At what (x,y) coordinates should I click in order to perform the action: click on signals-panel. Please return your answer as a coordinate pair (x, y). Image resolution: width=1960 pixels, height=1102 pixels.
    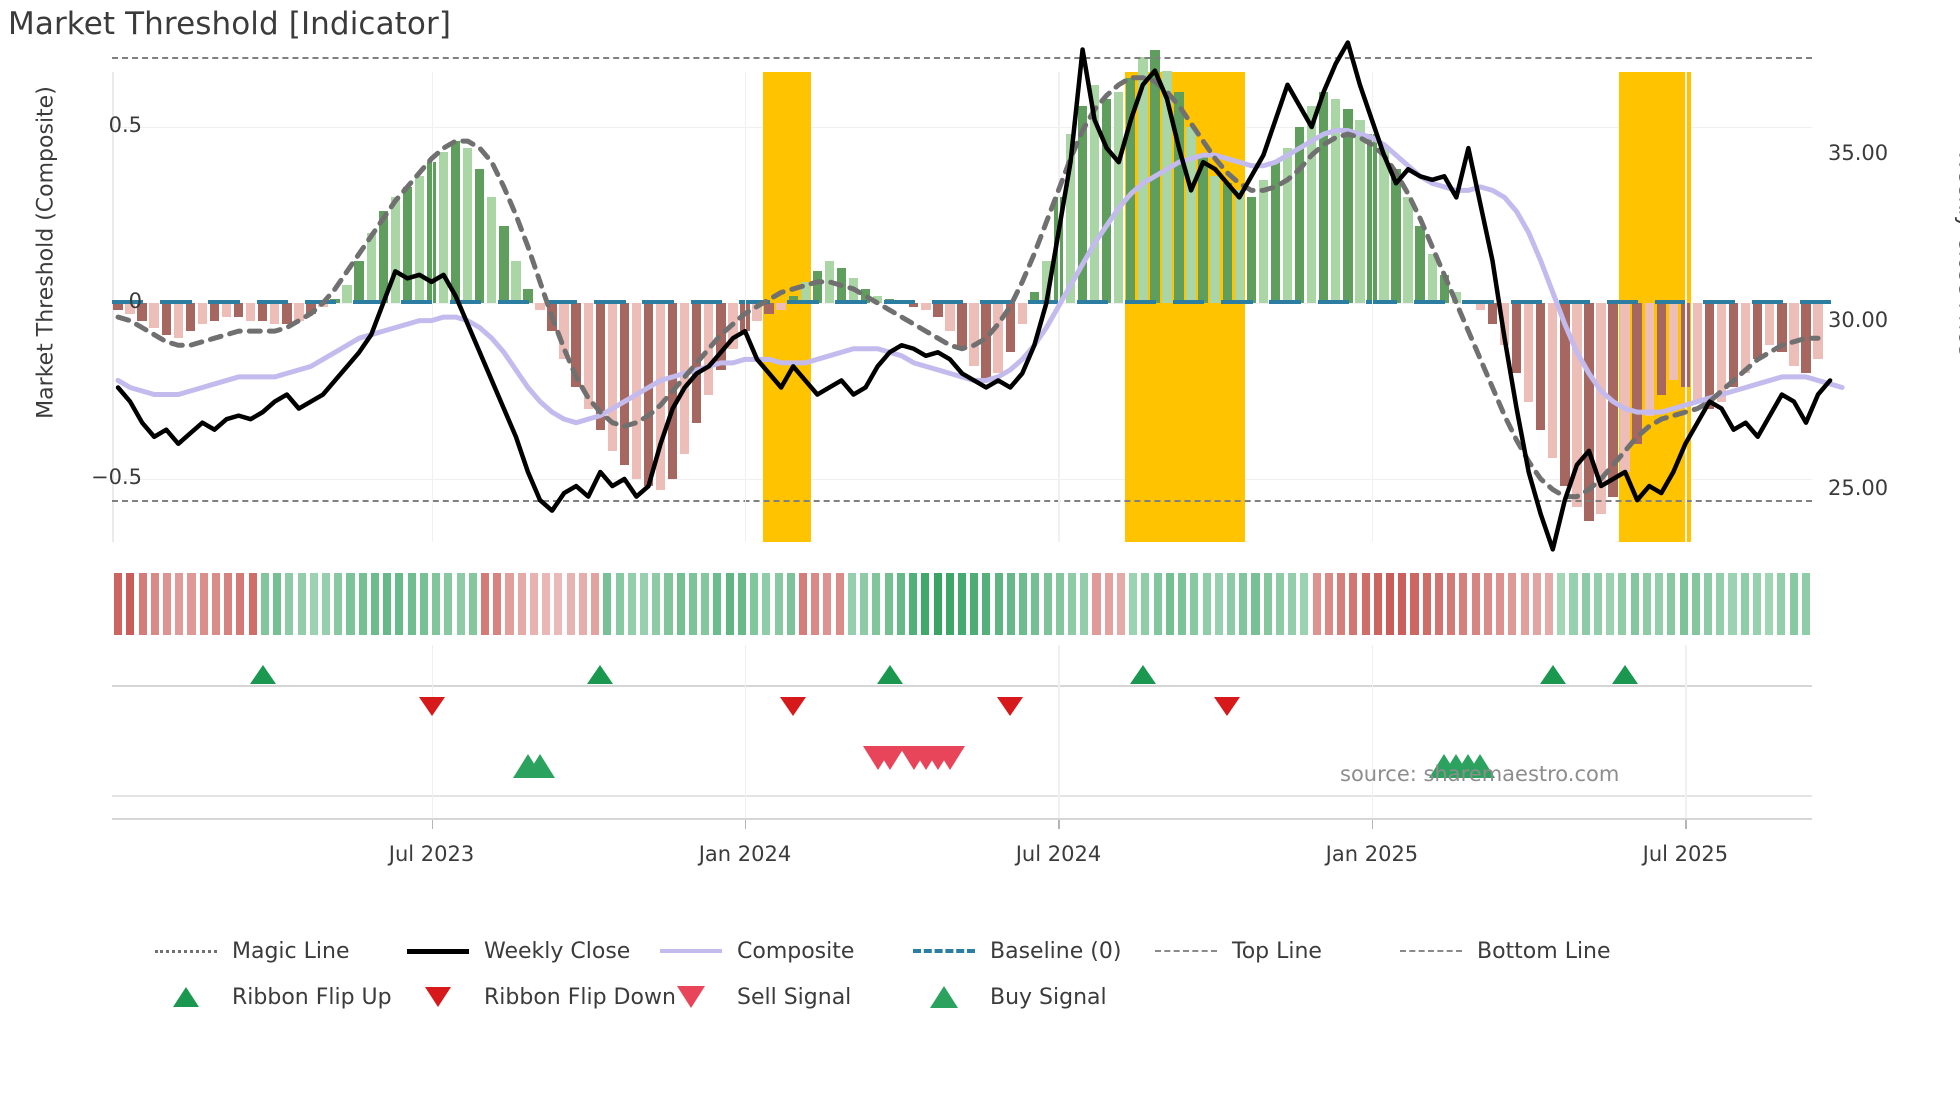
    Looking at the image, I should click on (962, 732).